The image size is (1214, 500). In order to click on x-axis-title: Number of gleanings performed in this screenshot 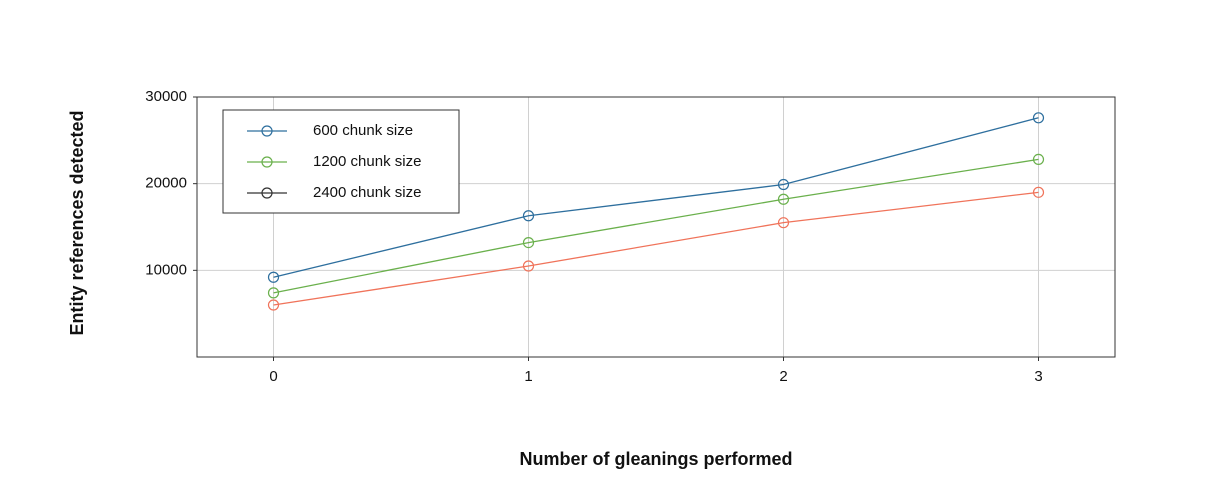, I will do `click(655, 459)`.